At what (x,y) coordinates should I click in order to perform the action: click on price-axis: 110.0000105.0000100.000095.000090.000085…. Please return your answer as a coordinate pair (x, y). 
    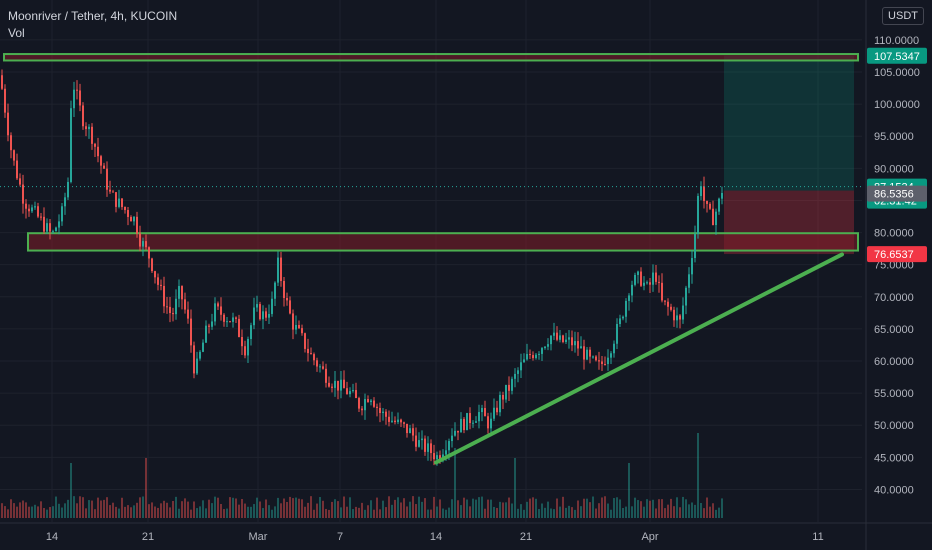
    Looking at the image, I should click on (897, 266).